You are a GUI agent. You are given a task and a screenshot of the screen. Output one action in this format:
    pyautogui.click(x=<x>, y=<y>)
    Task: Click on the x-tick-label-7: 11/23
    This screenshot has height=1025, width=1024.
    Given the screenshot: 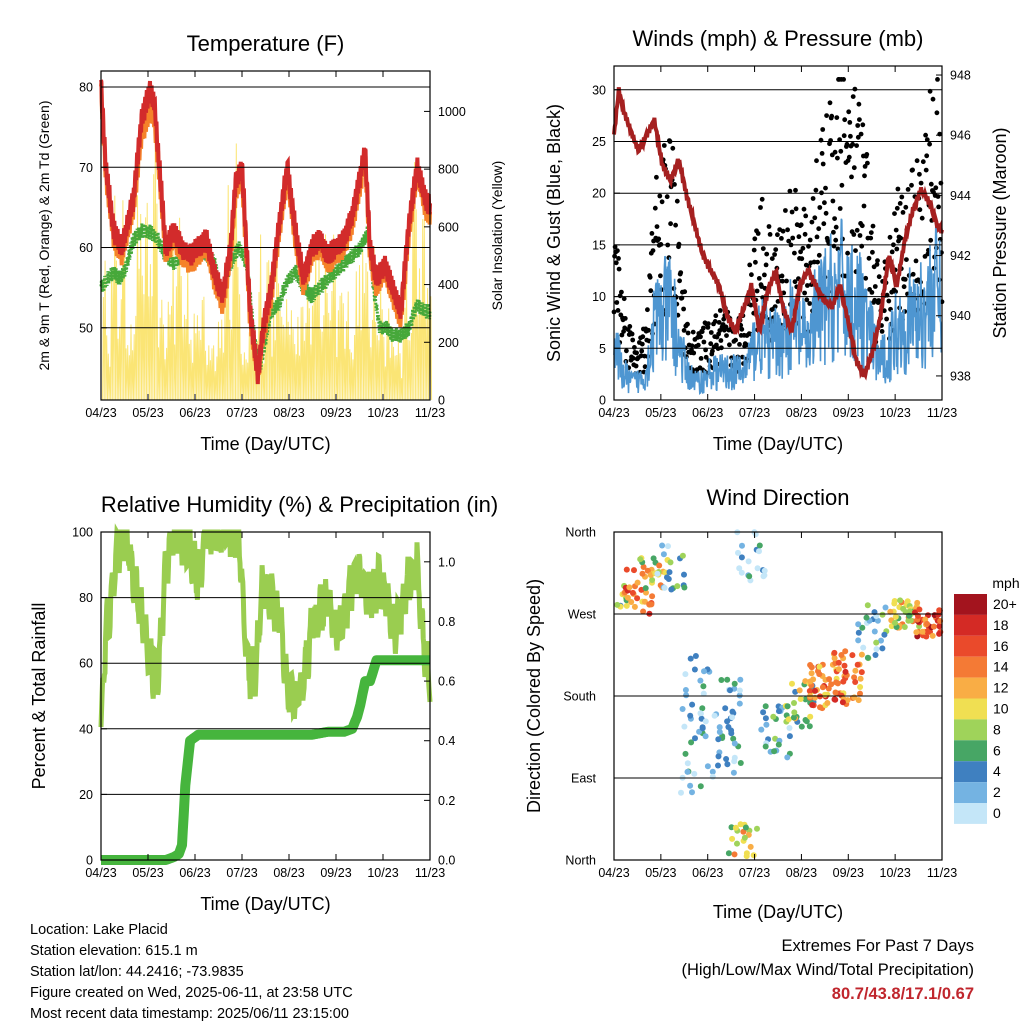 What is the action you would take?
    pyautogui.click(x=942, y=873)
    